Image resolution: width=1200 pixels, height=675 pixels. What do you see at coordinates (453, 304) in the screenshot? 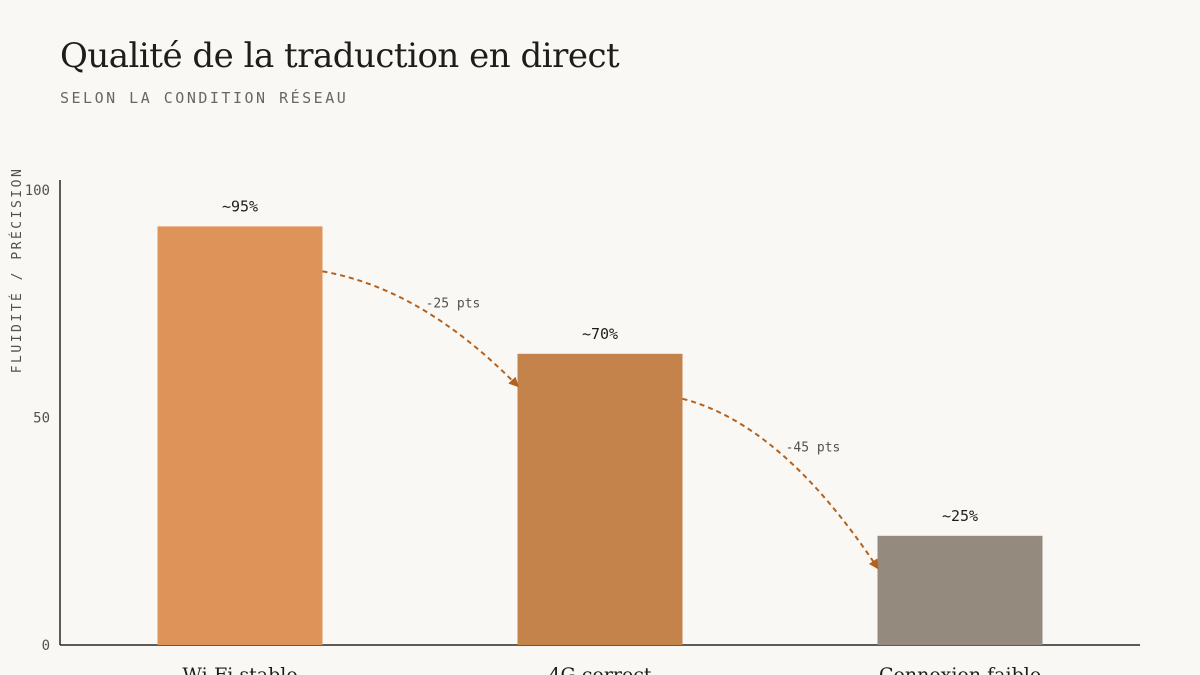
I see `drop-annotation-0: -25 pts` at bounding box center [453, 304].